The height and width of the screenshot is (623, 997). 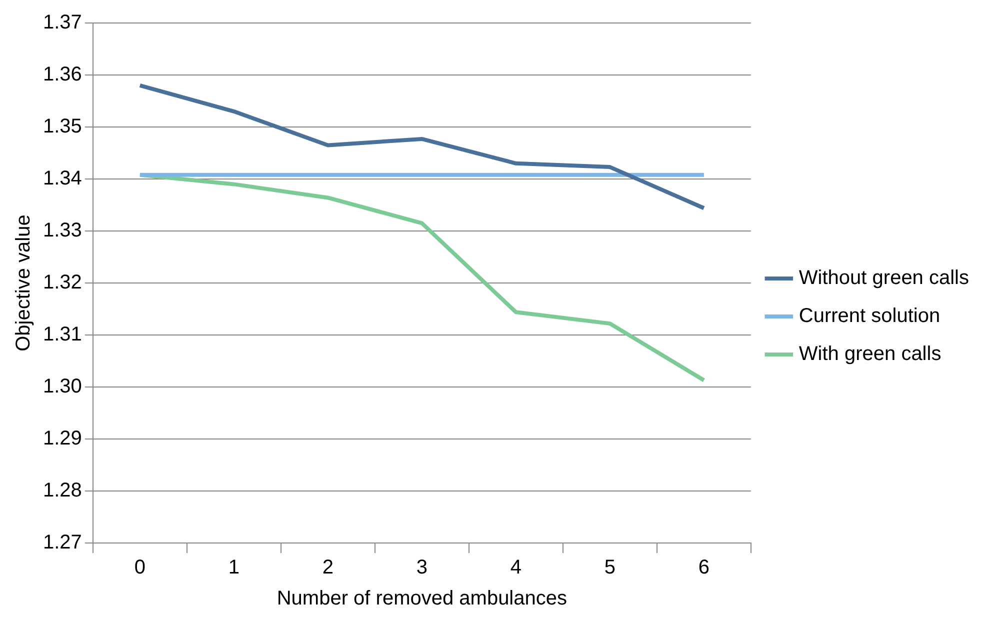 I want to click on y-tick-label: 1.31, so click(x=62, y=335).